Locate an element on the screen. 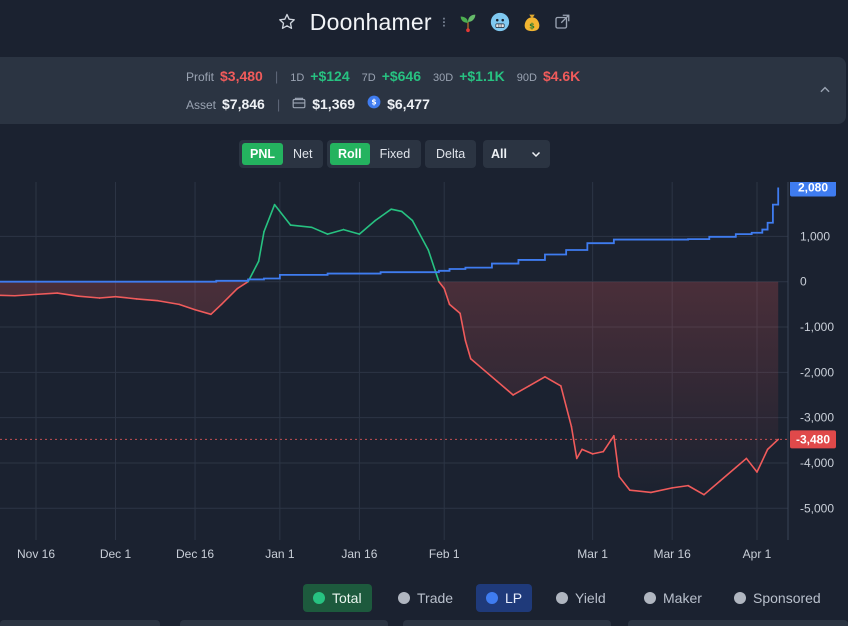 This screenshot has width=848, height=626. page-title: Doonhamer is located at coordinates (370, 21).